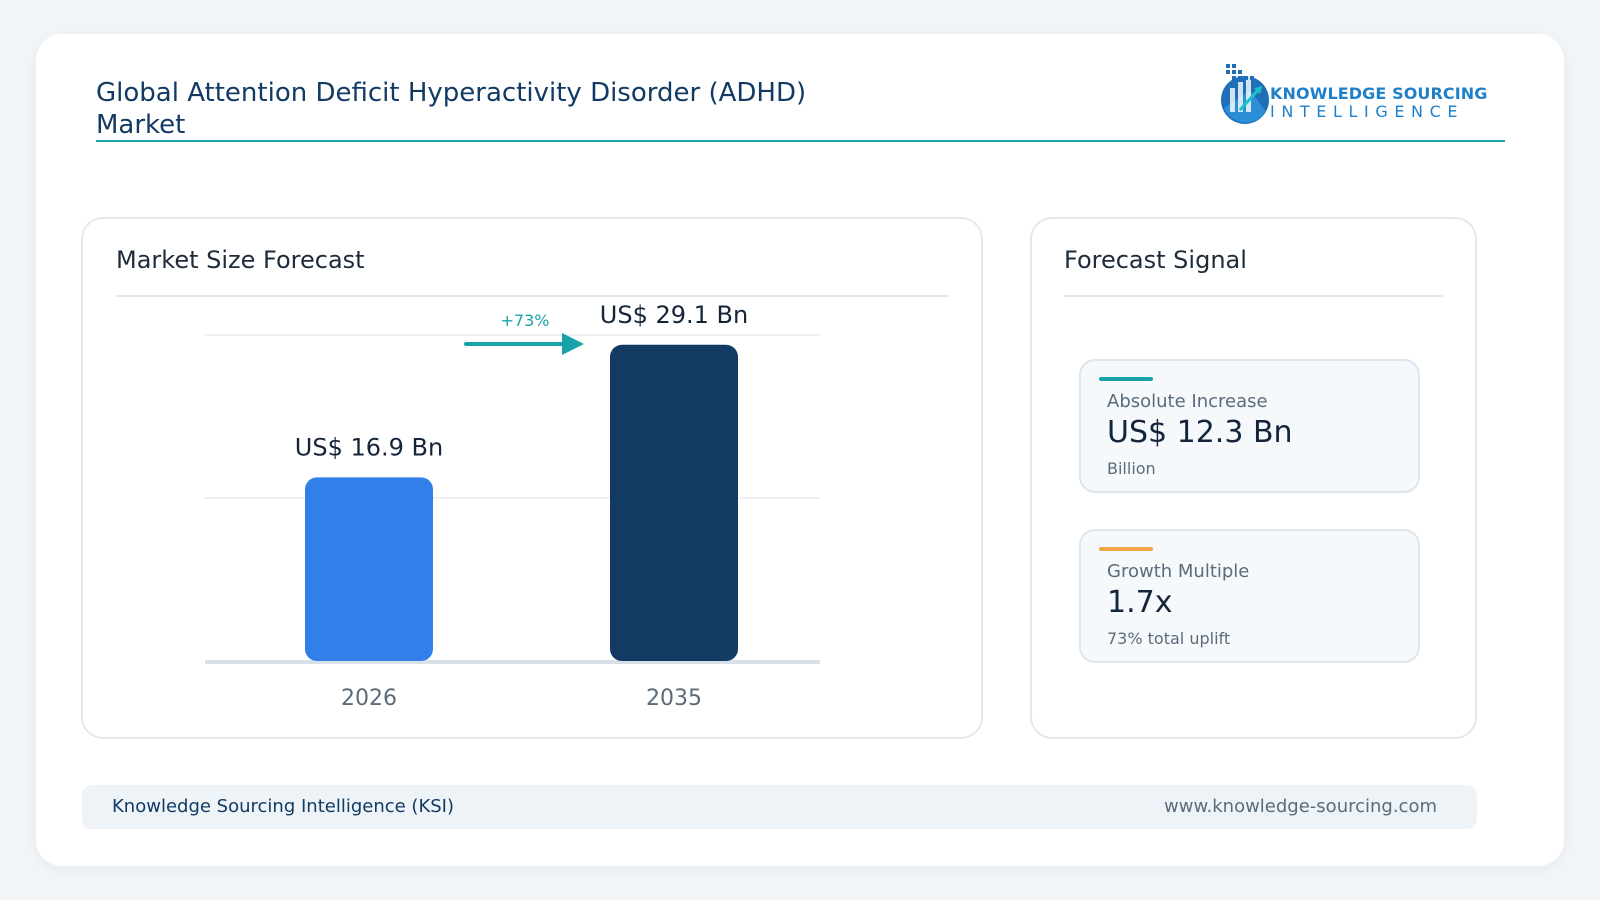  I want to click on growth-multiple-value: 1.7x, so click(1140, 602).